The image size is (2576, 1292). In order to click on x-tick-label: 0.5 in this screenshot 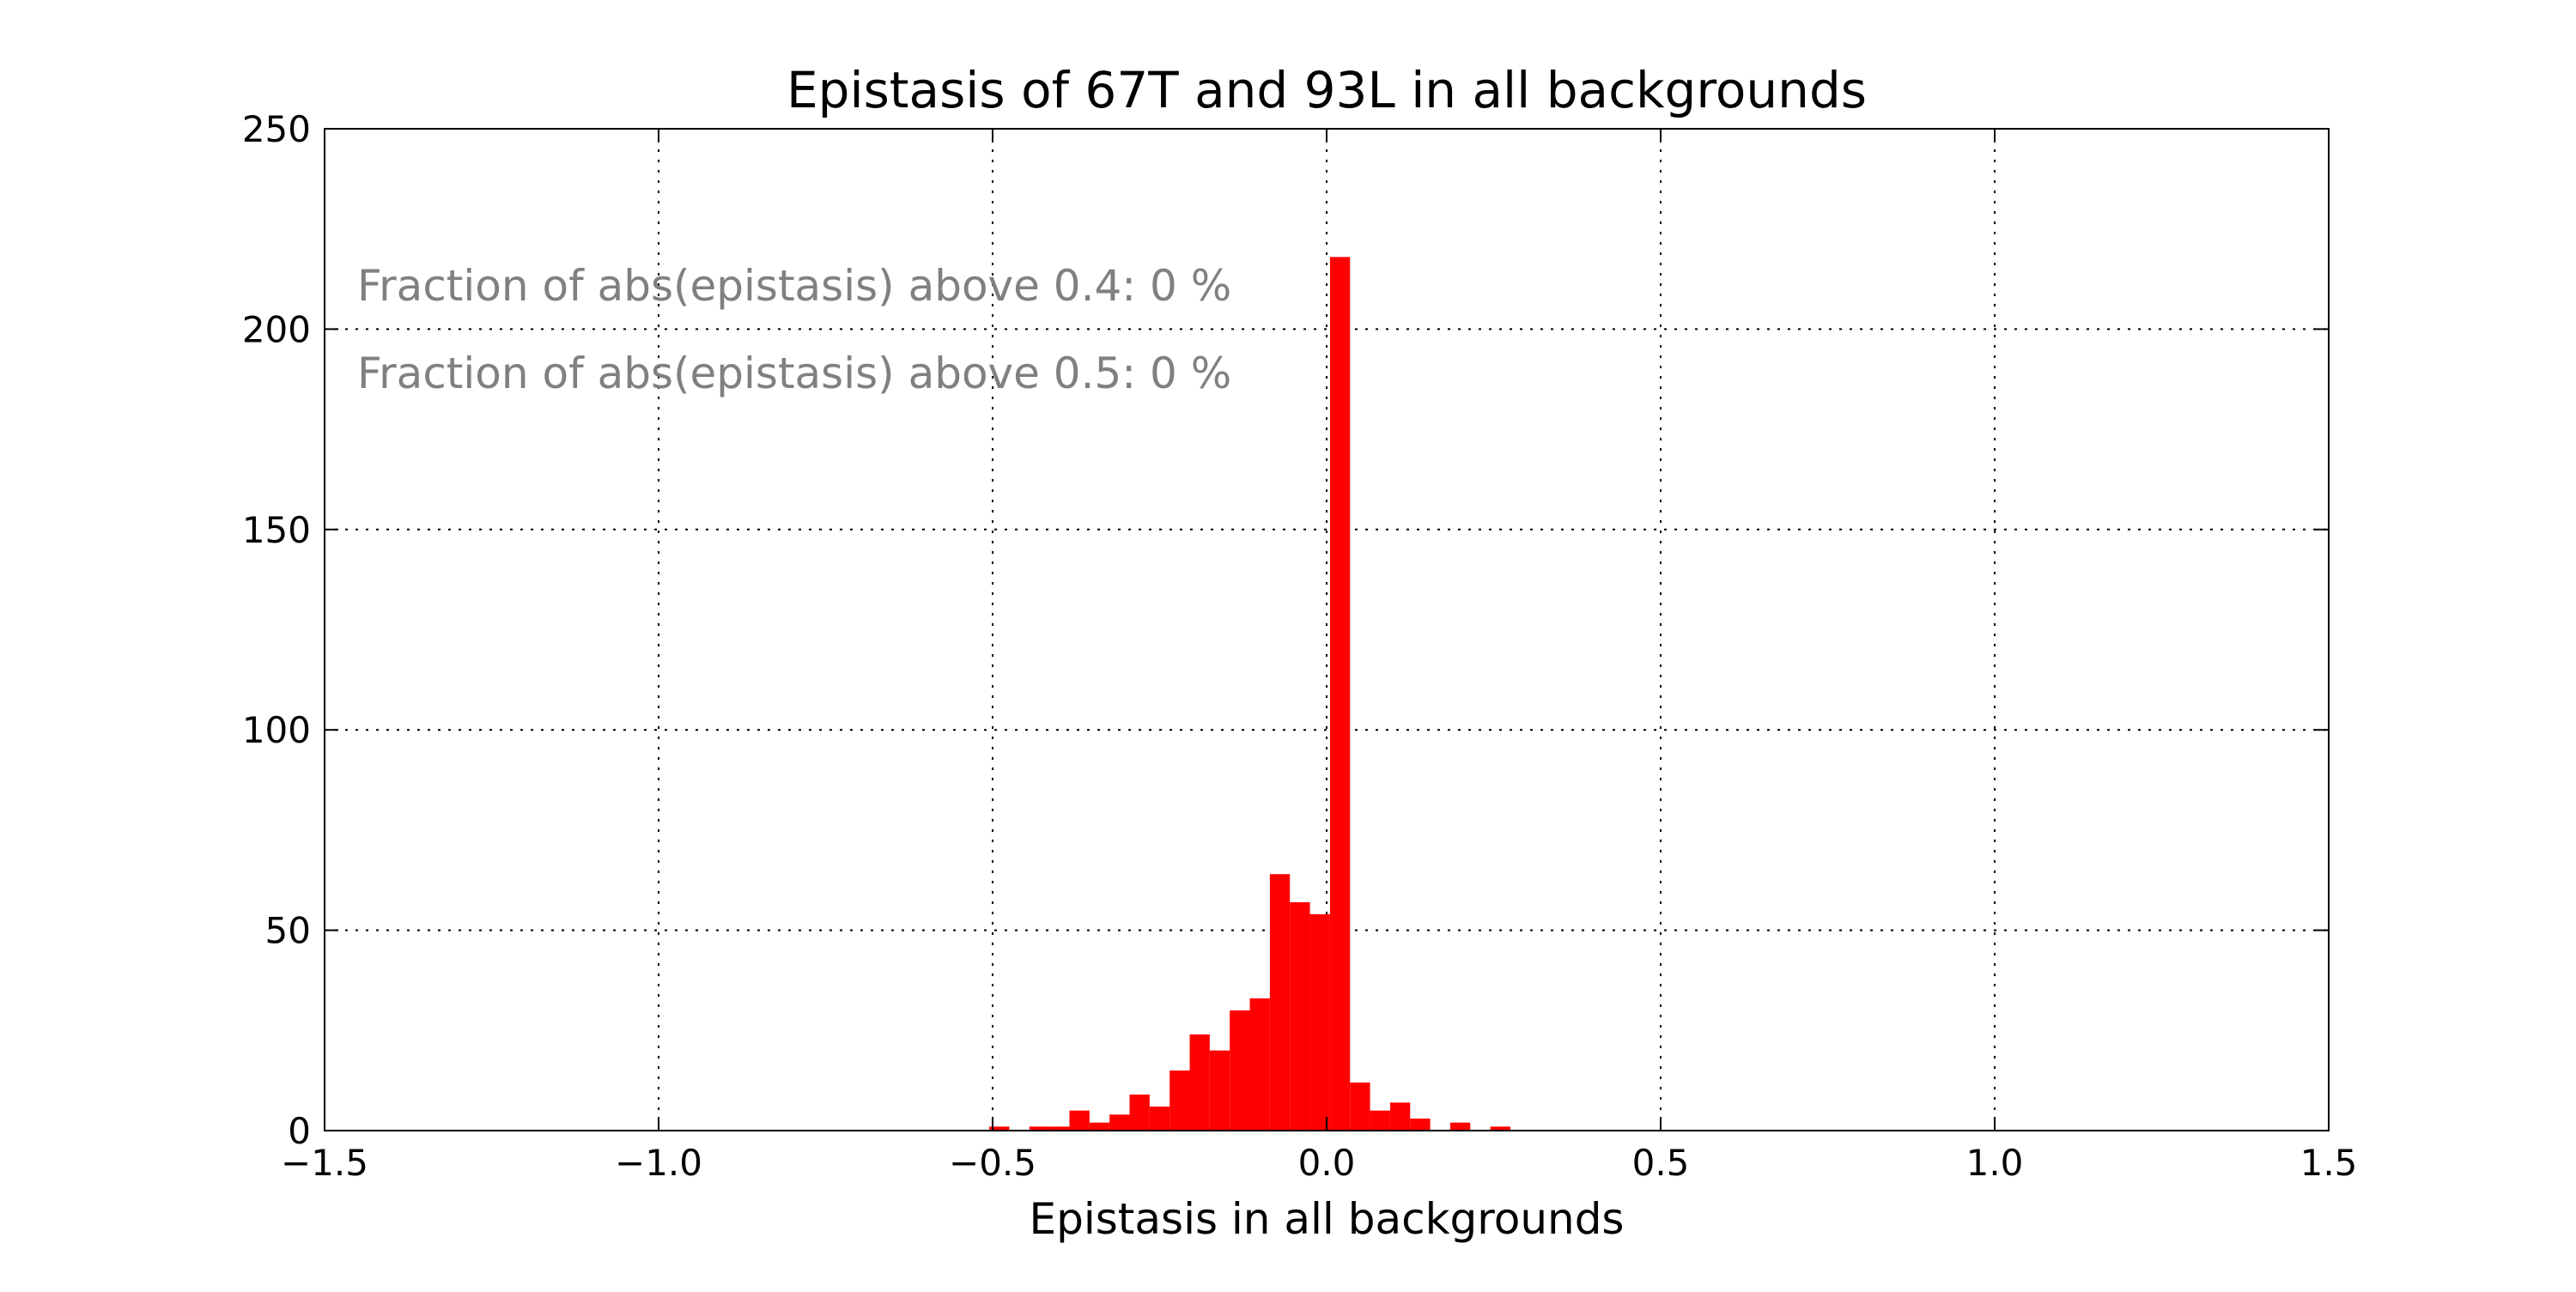, I will do `click(1661, 1163)`.